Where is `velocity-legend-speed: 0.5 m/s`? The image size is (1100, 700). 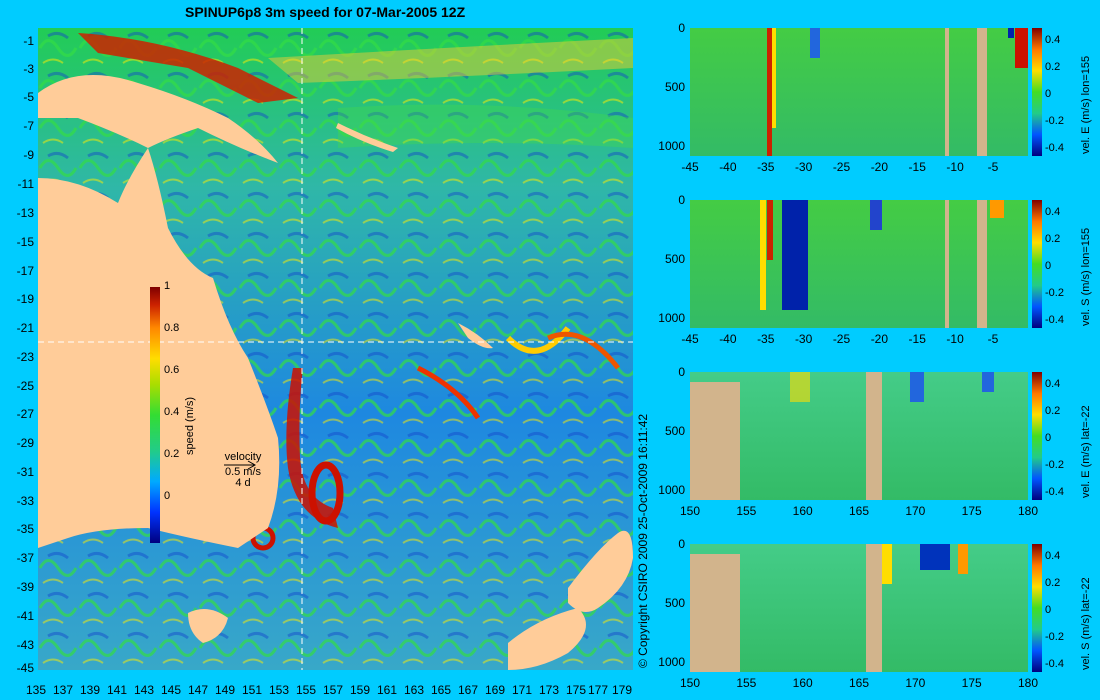
velocity-legend-speed: 0.5 m/s is located at coordinates (243, 472).